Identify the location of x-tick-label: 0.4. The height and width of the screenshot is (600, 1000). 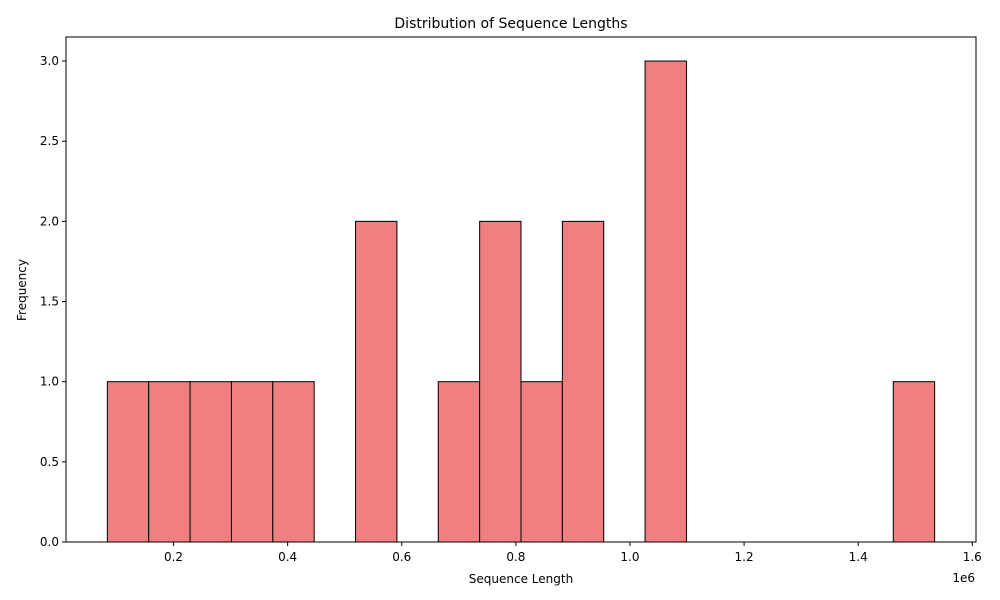
(287, 557).